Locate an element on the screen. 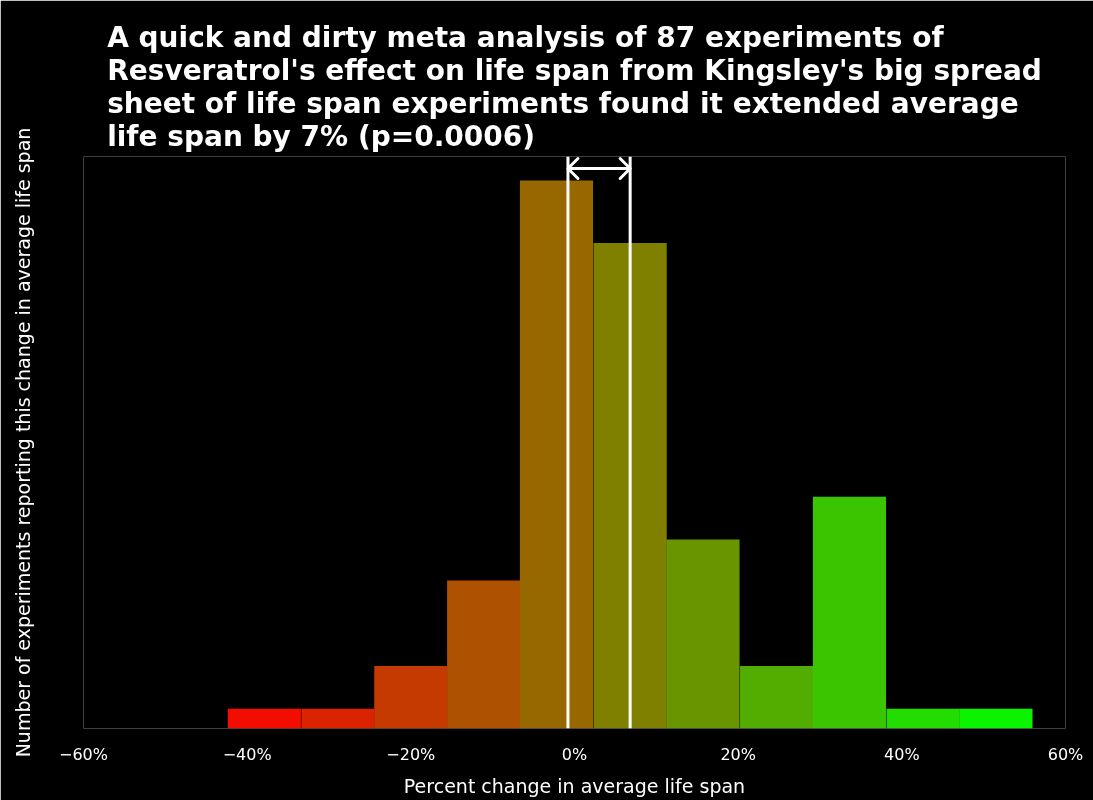 The width and height of the screenshot is (1093, 800). chart-title: A quick and dirty meta analysis of 87 experiments of Resveratrol's effect on life span from Kingsley's big spread sheet of life span experiments found it extended average life span by 7% (p=0.0006) is located at coordinates (574, 86).